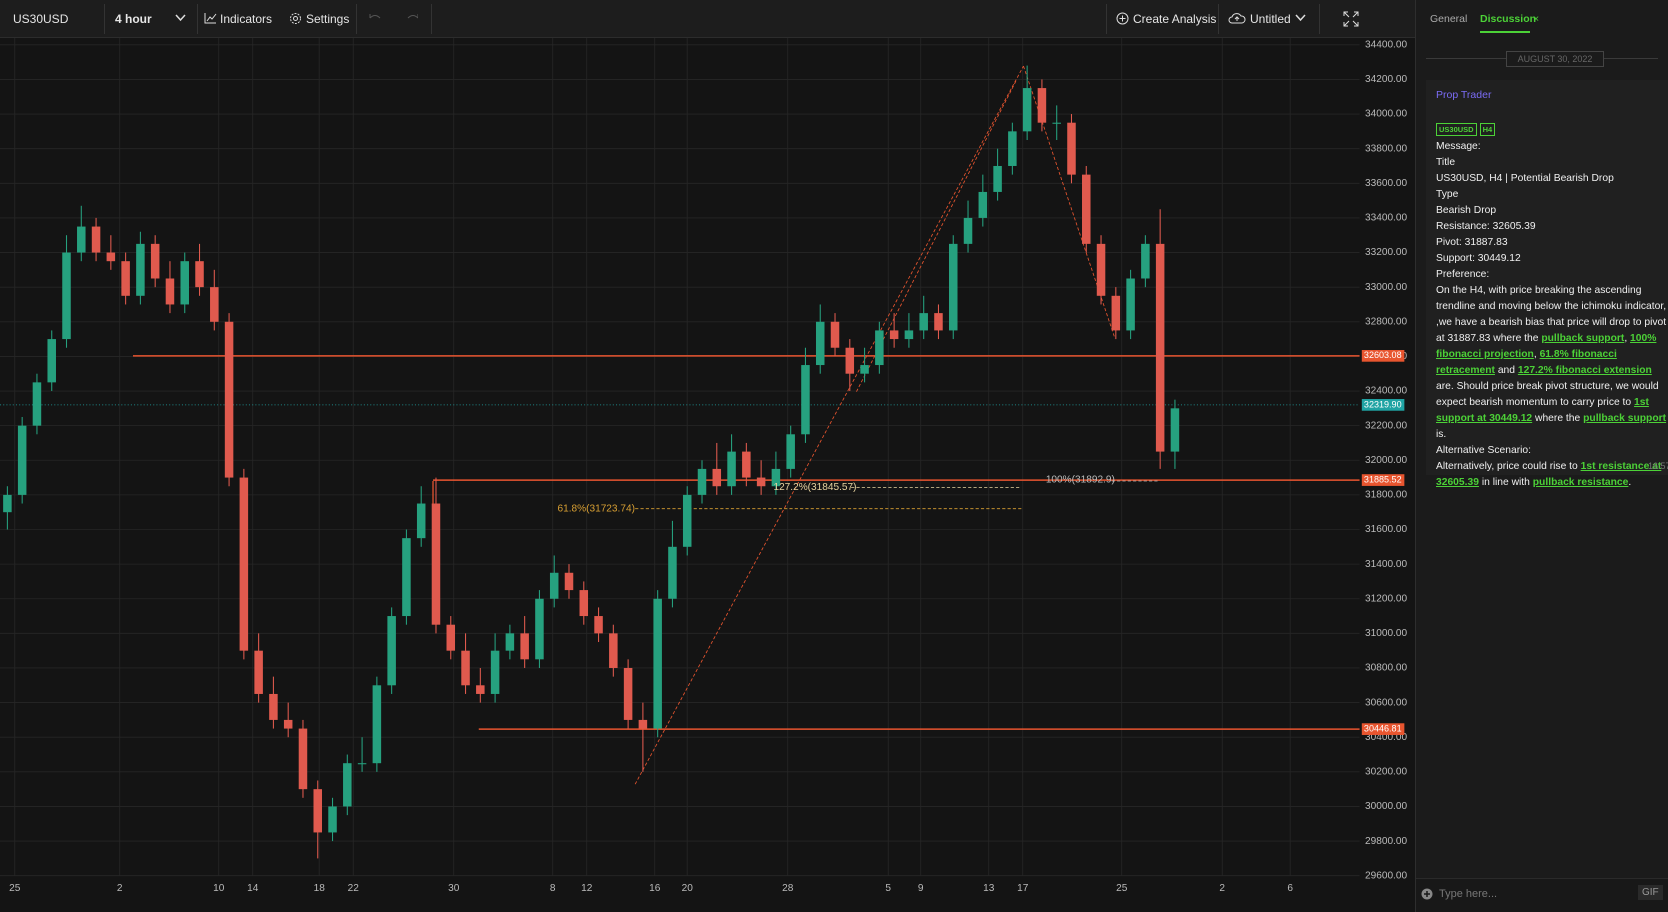 Image resolution: width=1668 pixels, height=912 pixels. Describe the element at coordinates (41, 19) in the screenshot. I see `symbol: US30USD` at that location.